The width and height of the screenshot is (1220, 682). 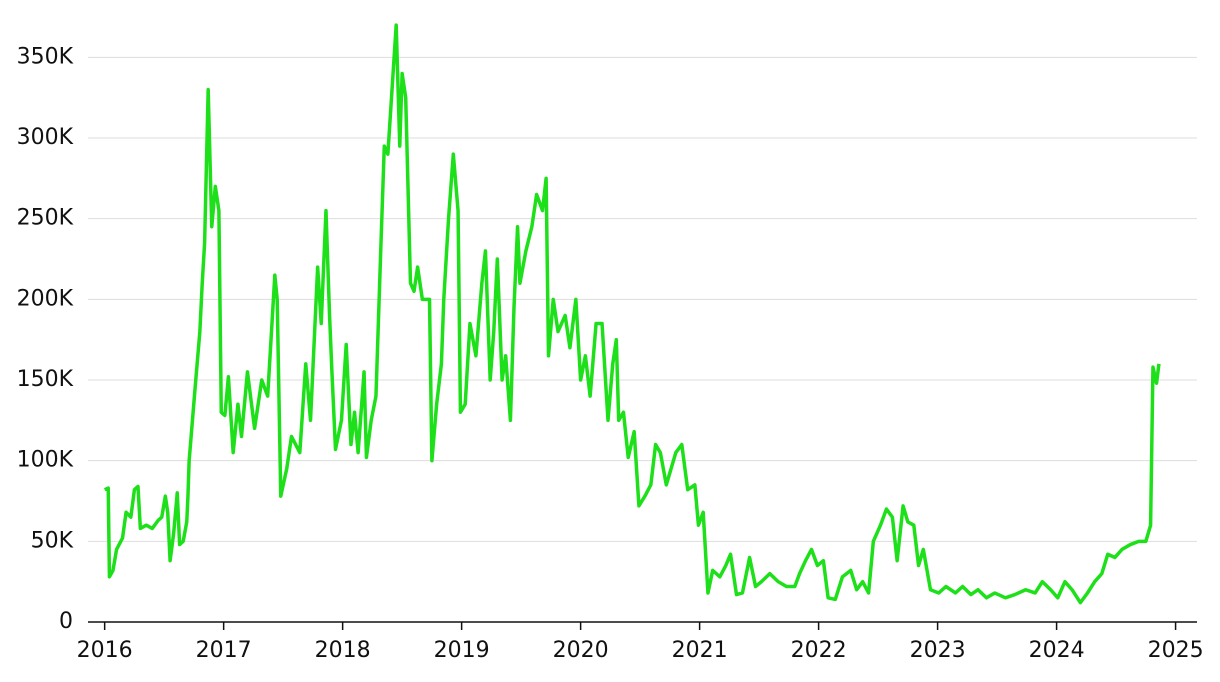 I want to click on y-tick-label: 250K, so click(x=45, y=218).